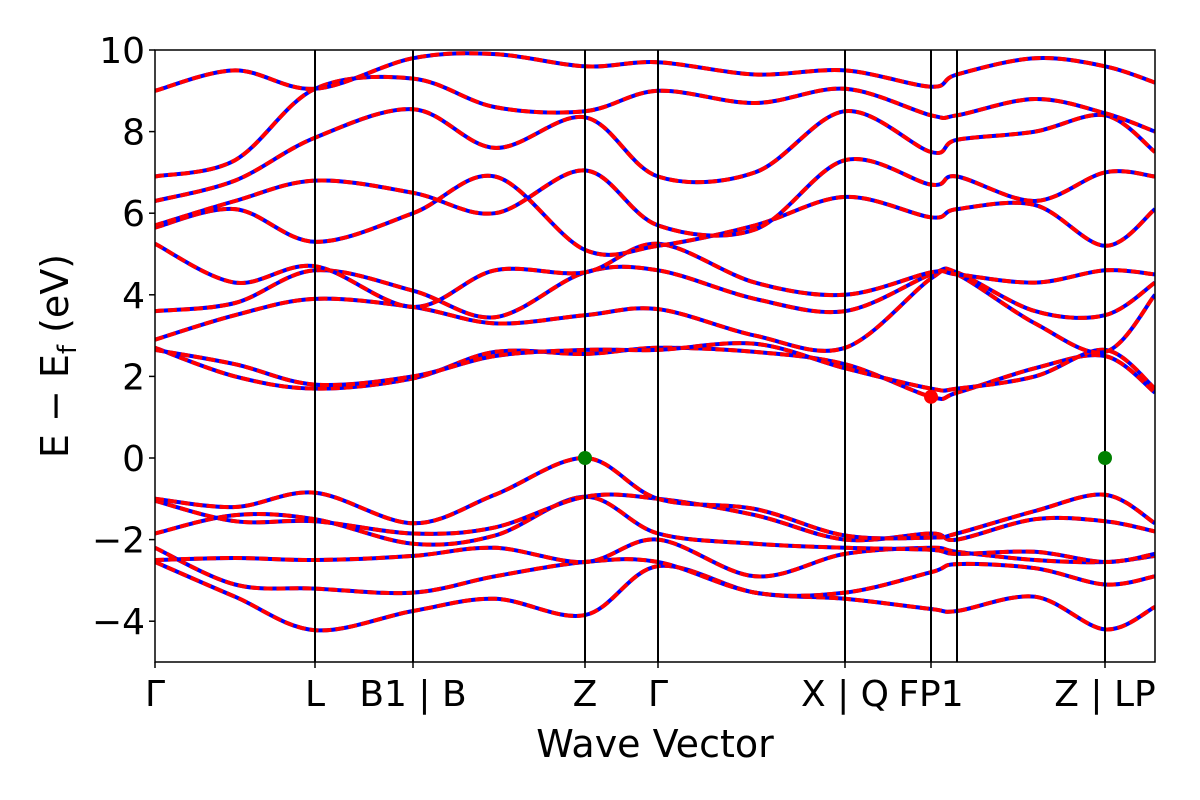 This screenshot has width=1200, height=800. I want to click on x-tick-label-3: B1 | B, so click(412, 694).